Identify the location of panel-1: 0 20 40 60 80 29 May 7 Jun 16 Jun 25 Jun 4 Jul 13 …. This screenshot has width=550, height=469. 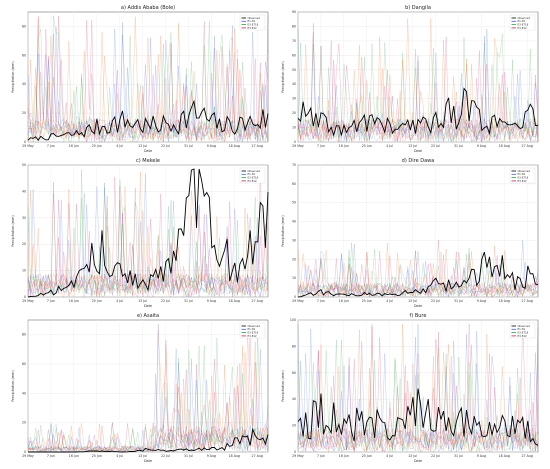
(140, 79).